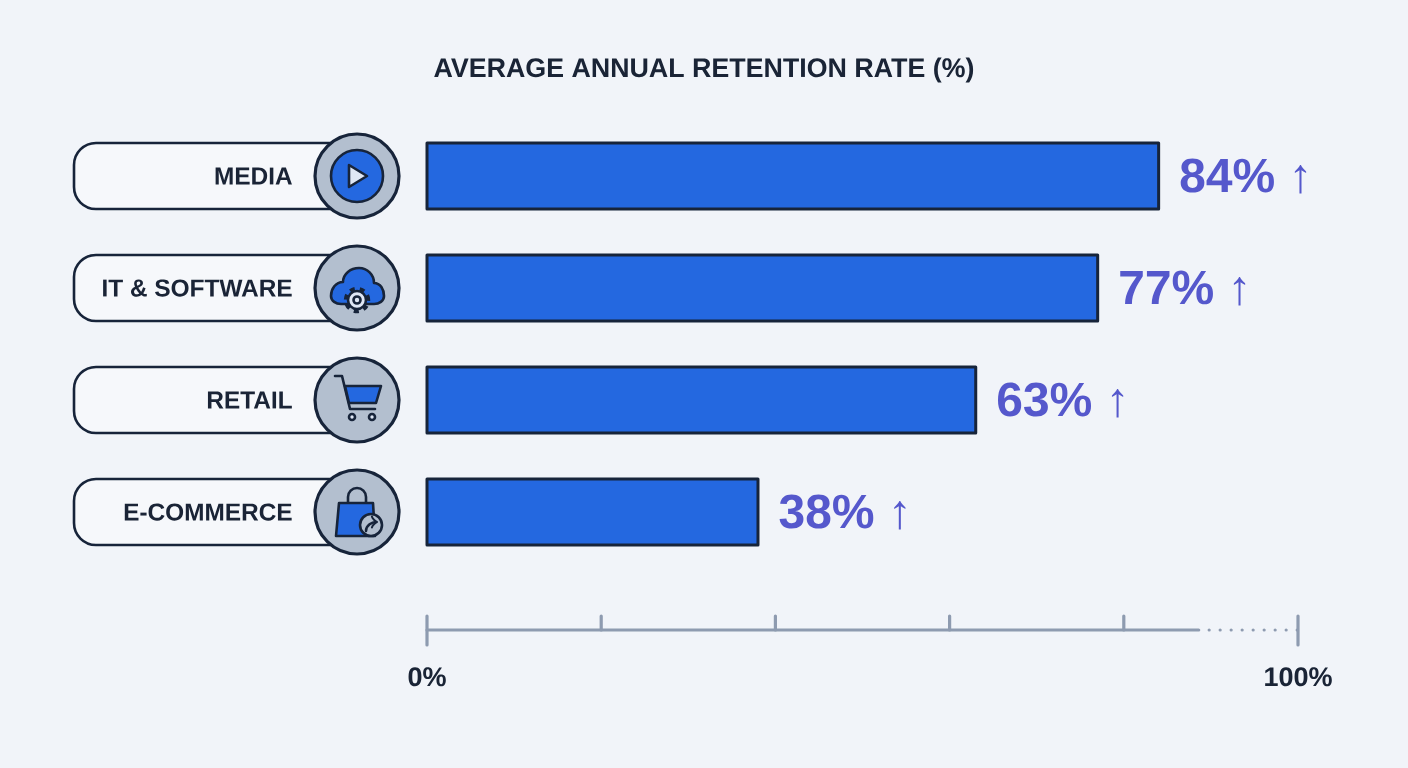  I want to click on data-label: 77% ↑, so click(1183, 288).